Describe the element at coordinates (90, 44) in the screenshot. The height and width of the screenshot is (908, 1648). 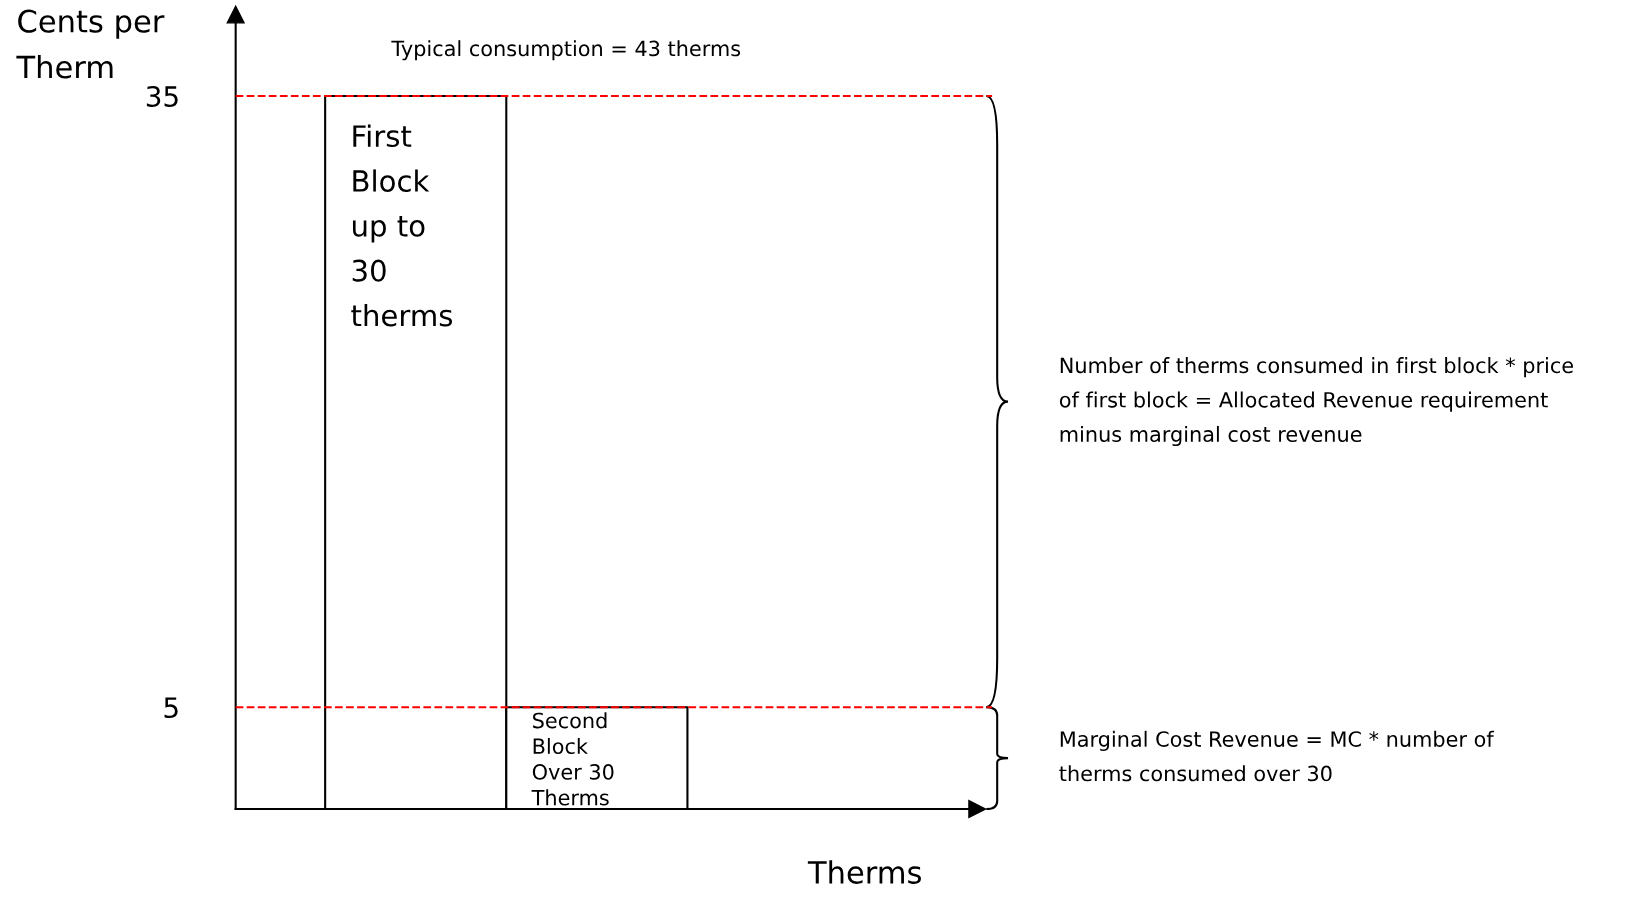
I see `y-axis-title: Cents per Therm` at that location.